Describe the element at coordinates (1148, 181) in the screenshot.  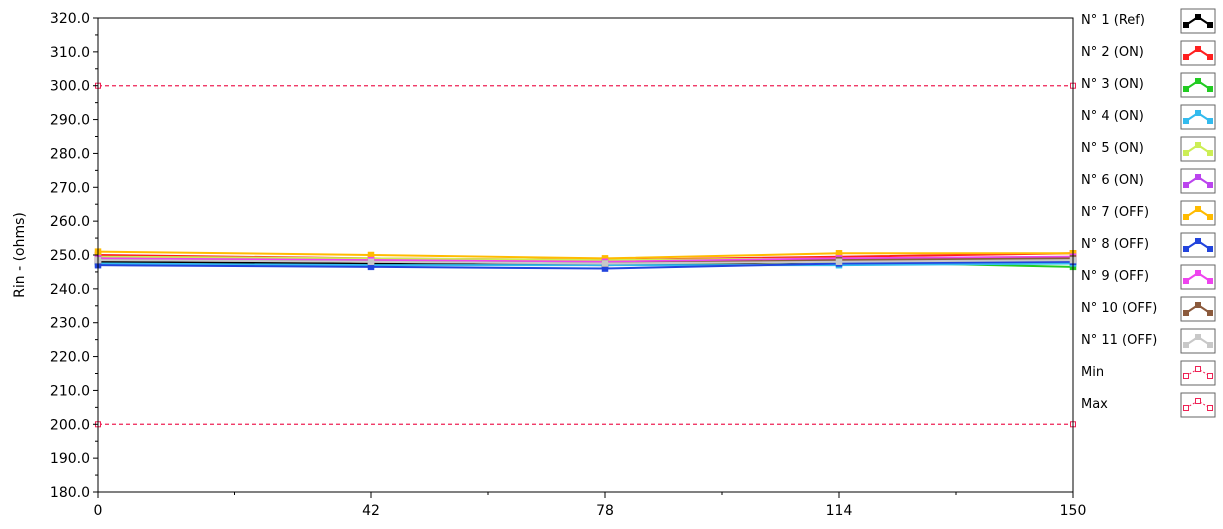
I see `legend-item: N° 6 (ON)` at that location.